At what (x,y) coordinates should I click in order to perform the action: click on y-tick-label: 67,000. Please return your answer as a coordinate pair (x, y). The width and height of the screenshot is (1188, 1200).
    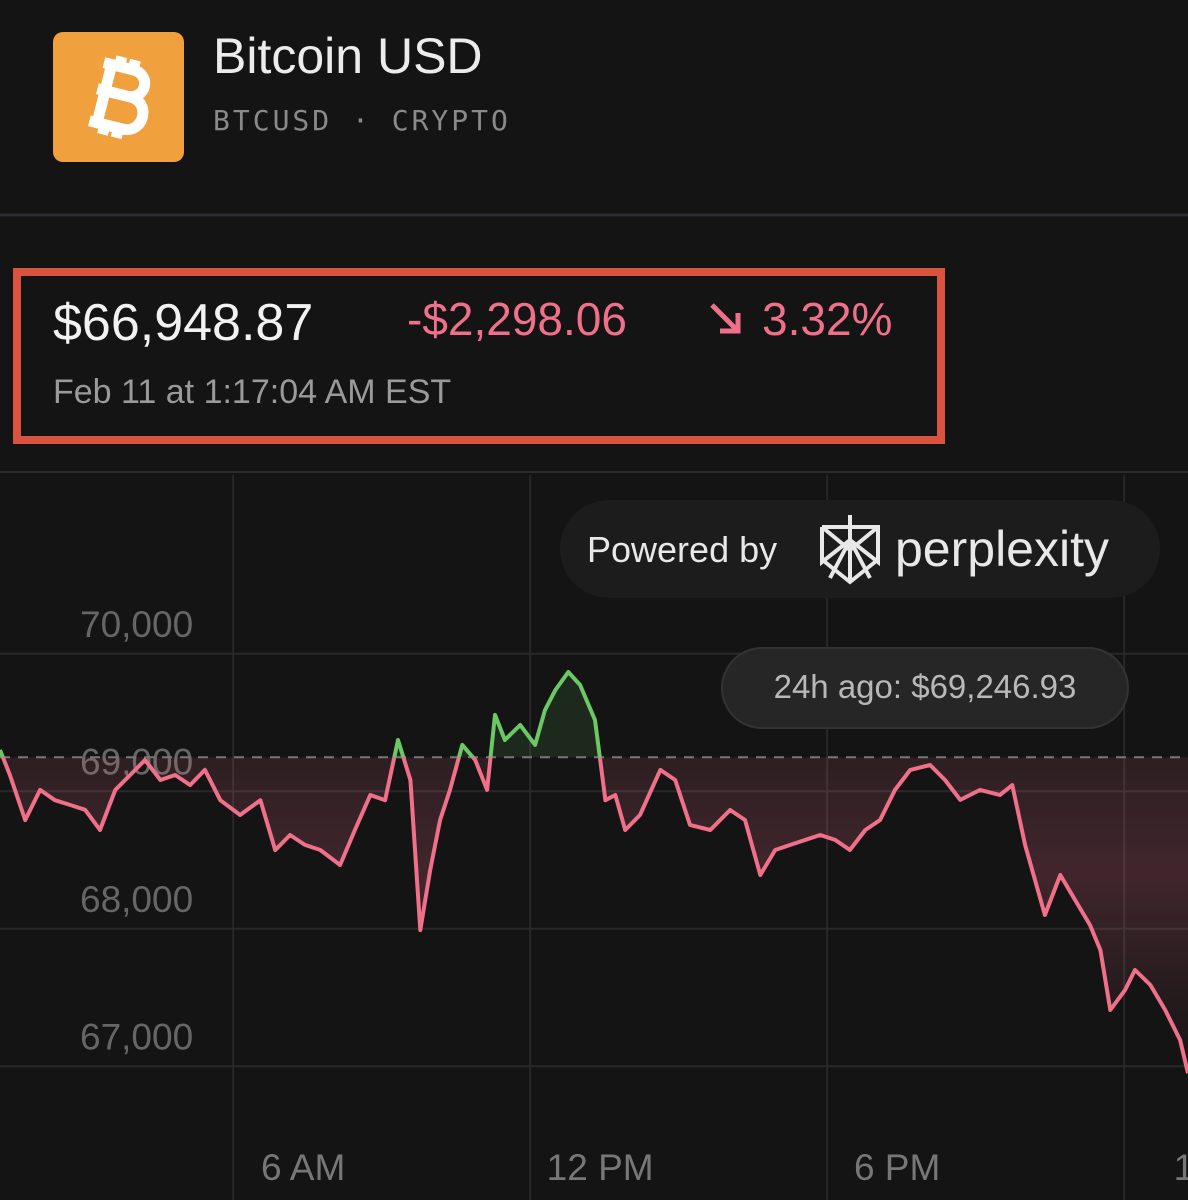
    Looking at the image, I should click on (136, 1036).